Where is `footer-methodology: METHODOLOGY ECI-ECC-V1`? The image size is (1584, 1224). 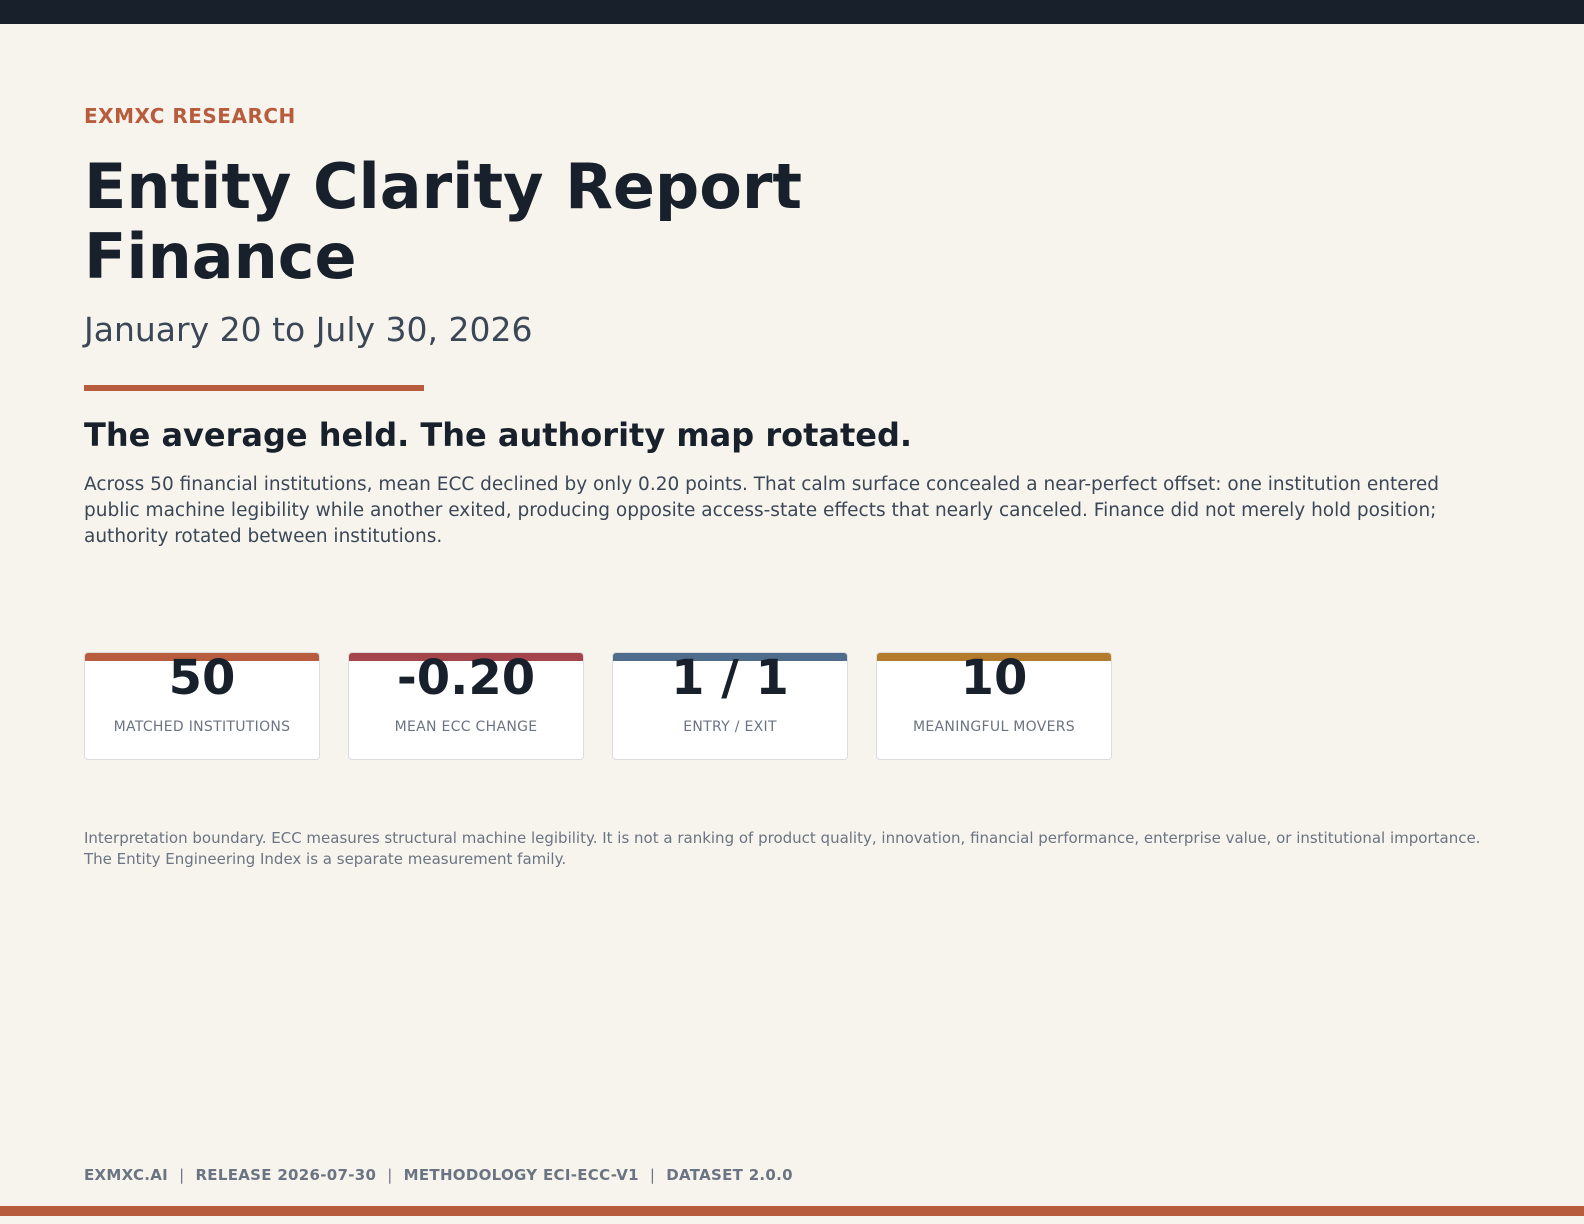
footer-methodology: METHODOLOGY ECI-ECC-V1 is located at coordinates (521, 1175).